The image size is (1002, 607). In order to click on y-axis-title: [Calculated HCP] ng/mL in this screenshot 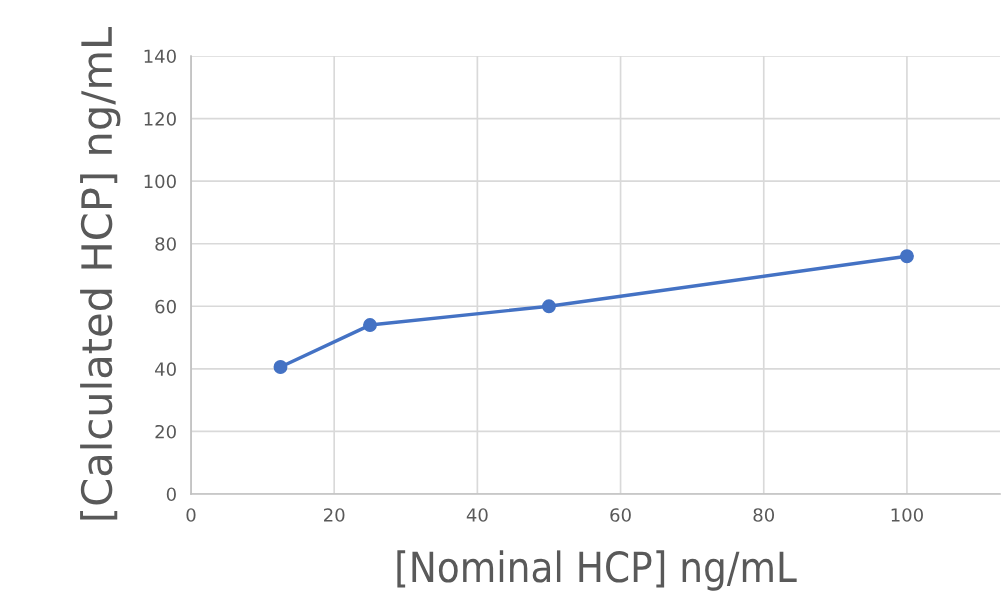, I will do `click(100, 273)`.